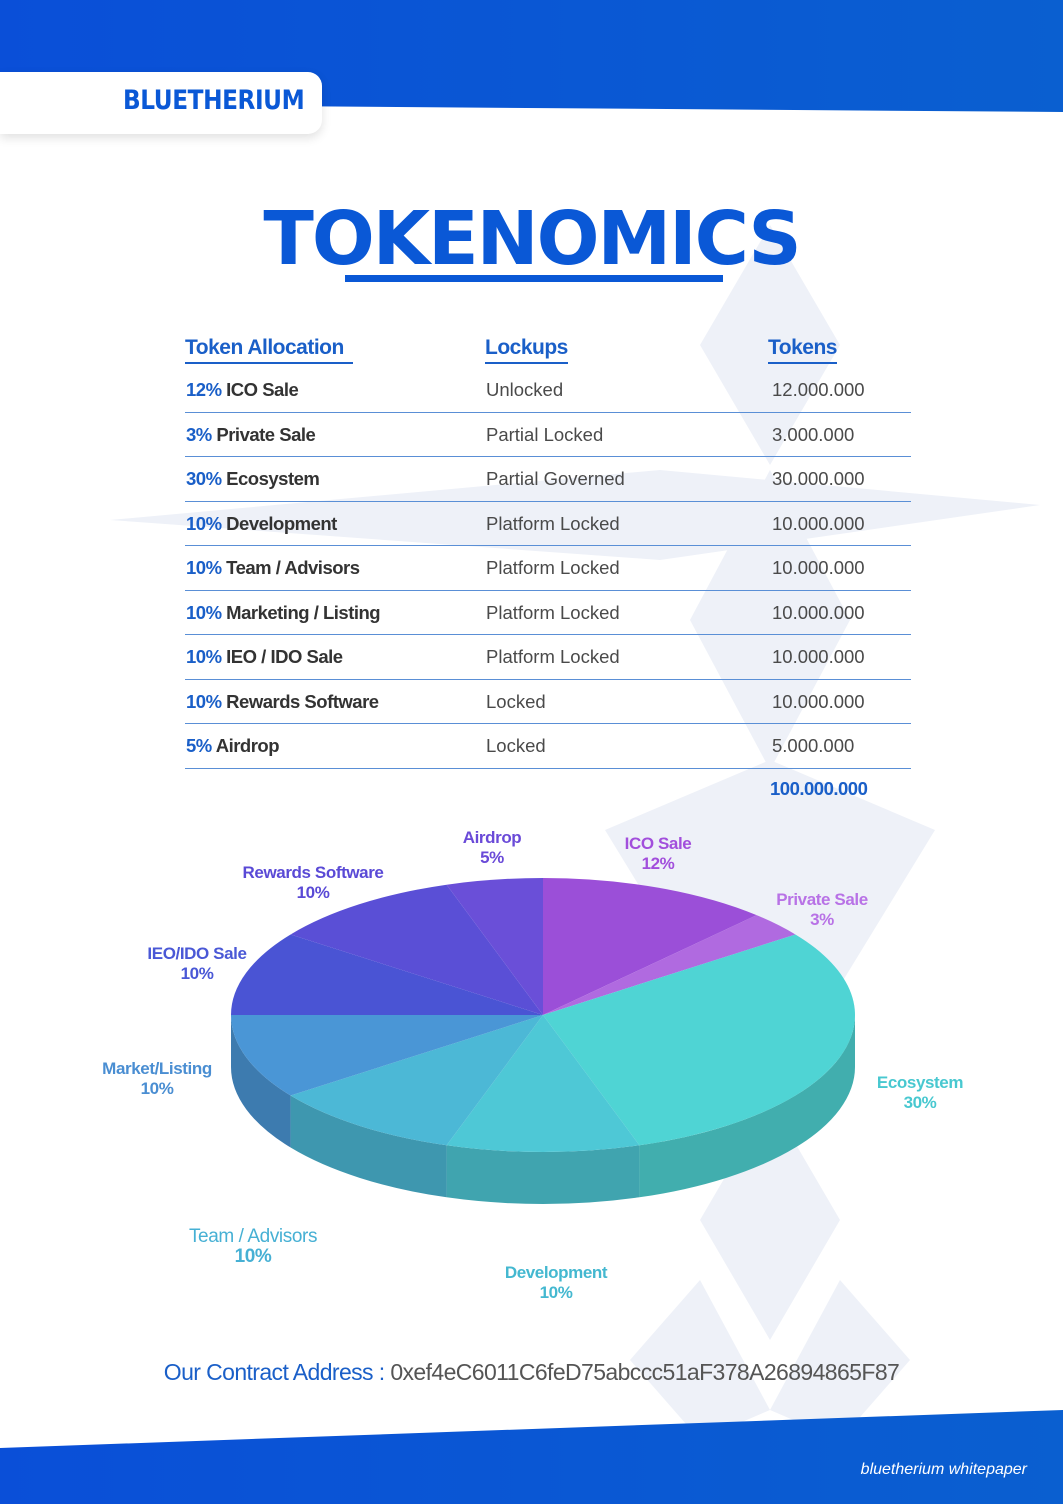 Image resolution: width=1063 pixels, height=1504 pixels. I want to click on lockup-cell: Unlocked, so click(525, 389).